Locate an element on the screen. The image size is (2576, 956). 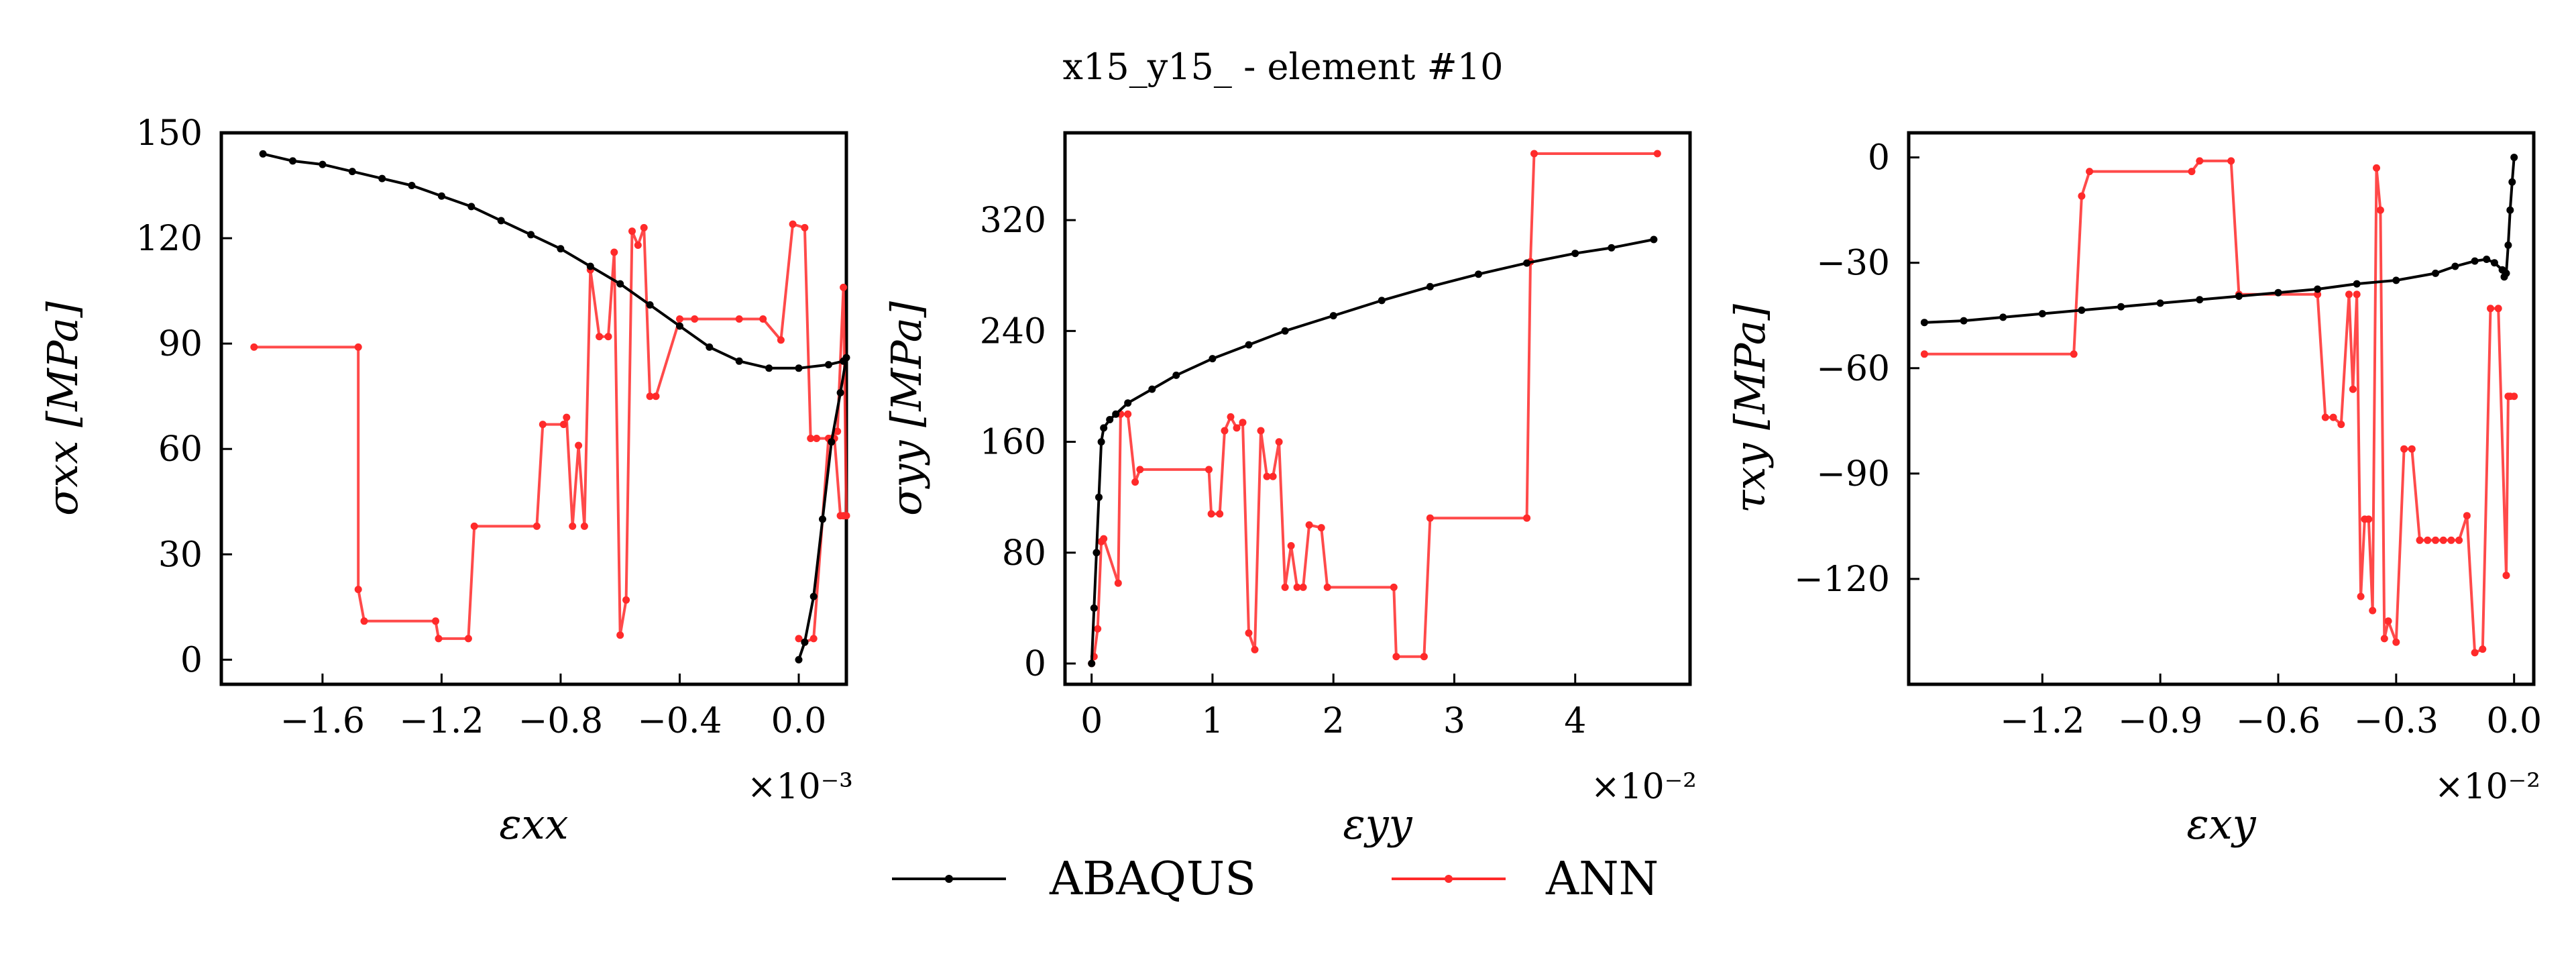
x-tick-label: −0.9 is located at coordinates (2160, 721).